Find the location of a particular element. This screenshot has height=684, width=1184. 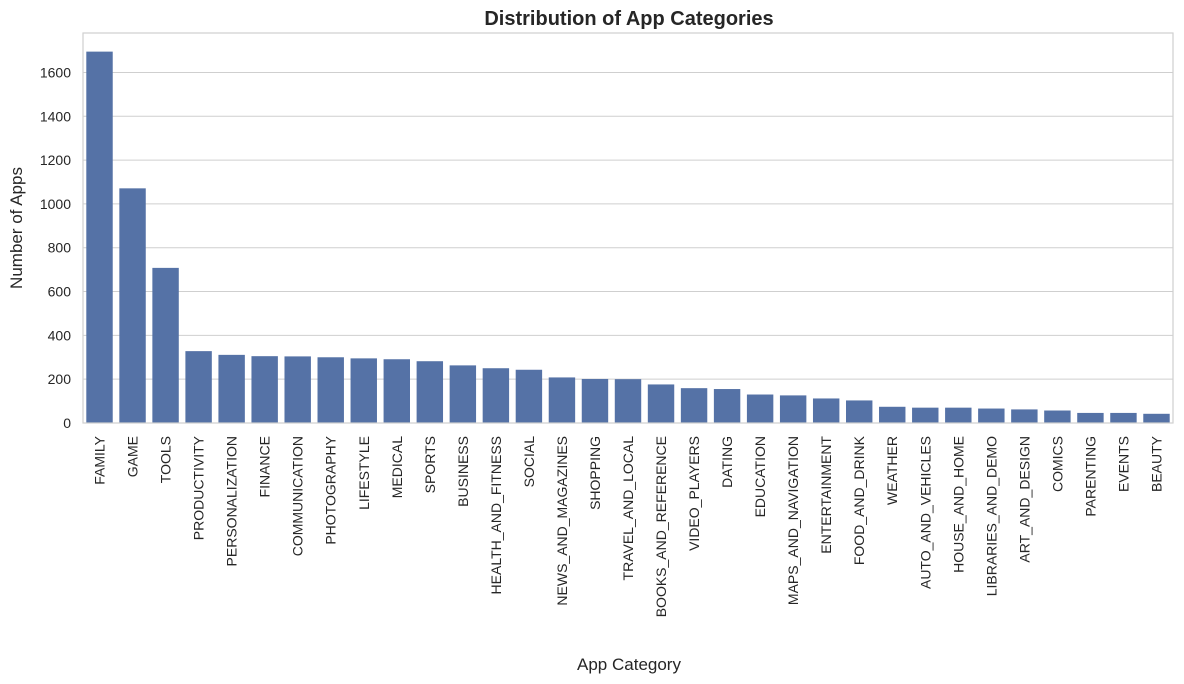

bar-personalization is located at coordinates (231, 388).